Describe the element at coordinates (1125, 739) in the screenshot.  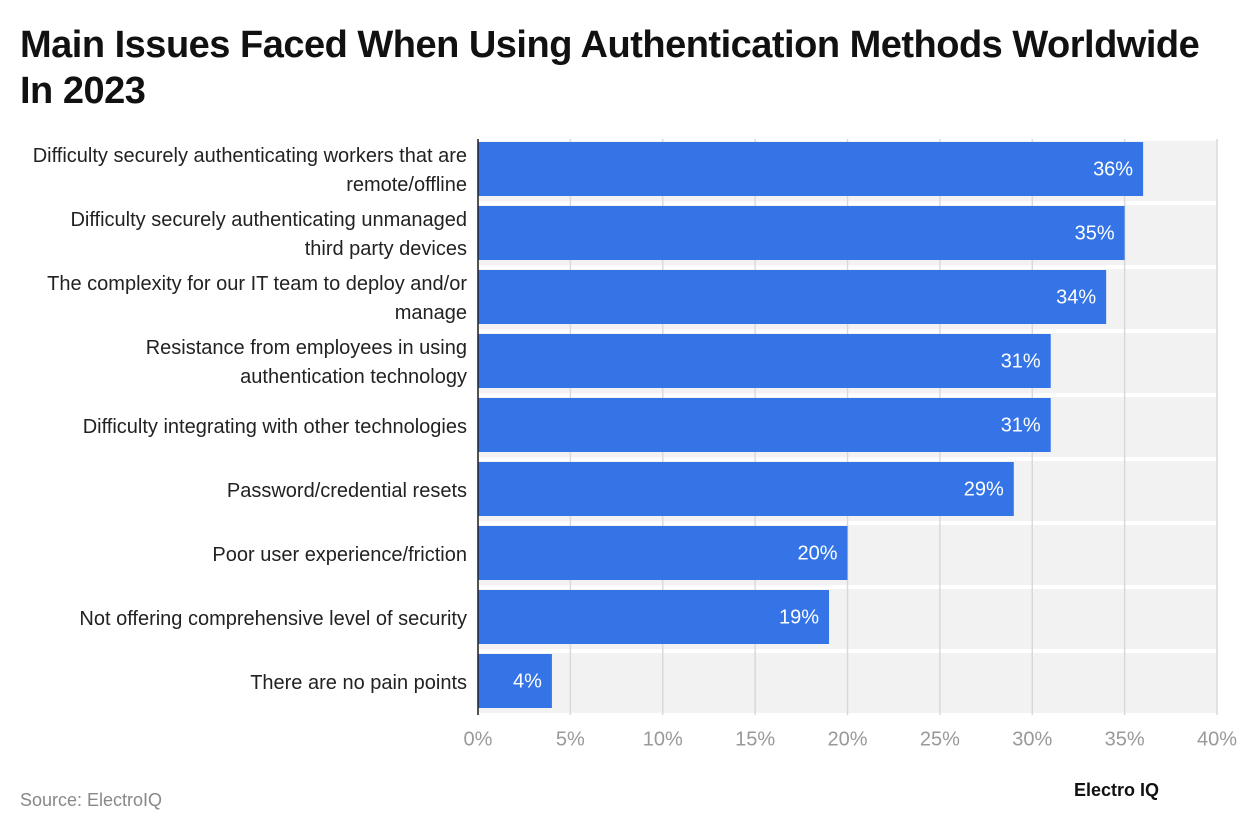
I see `x-tick-label: 35%` at that location.